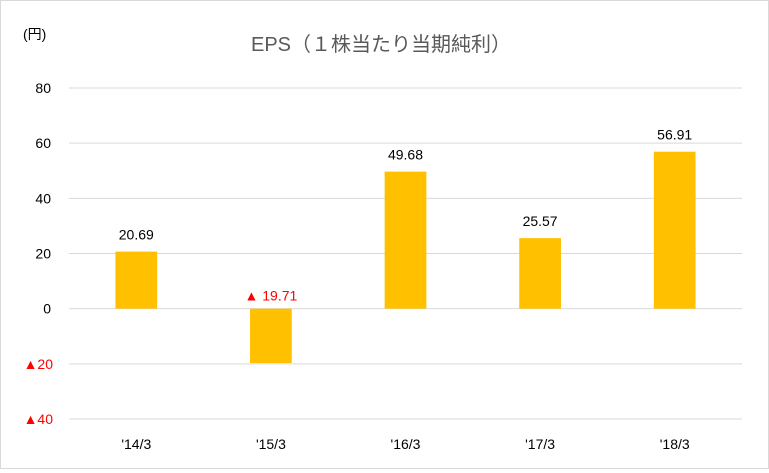 Image resolution: width=769 pixels, height=473 pixels. Describe the element at coordinates (271, 296) in the screenshot. I see `data-label: ▲ 19.71` at that location.